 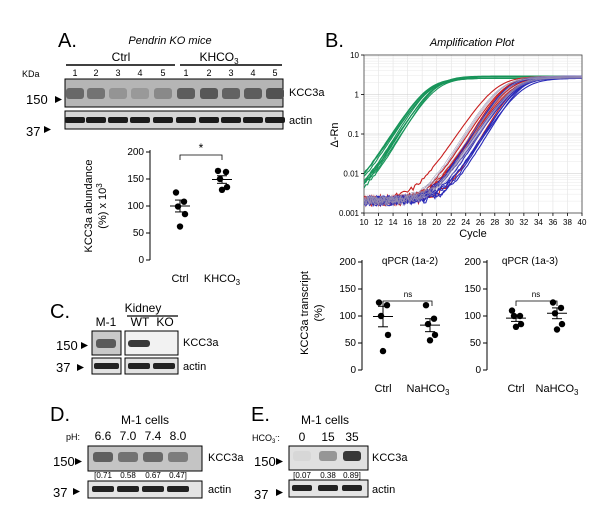 What do you see at coordinates (476, 343) in the screenshot?
I see `qpcr2-ytick-label: 50` at bounding box center [476, 343].